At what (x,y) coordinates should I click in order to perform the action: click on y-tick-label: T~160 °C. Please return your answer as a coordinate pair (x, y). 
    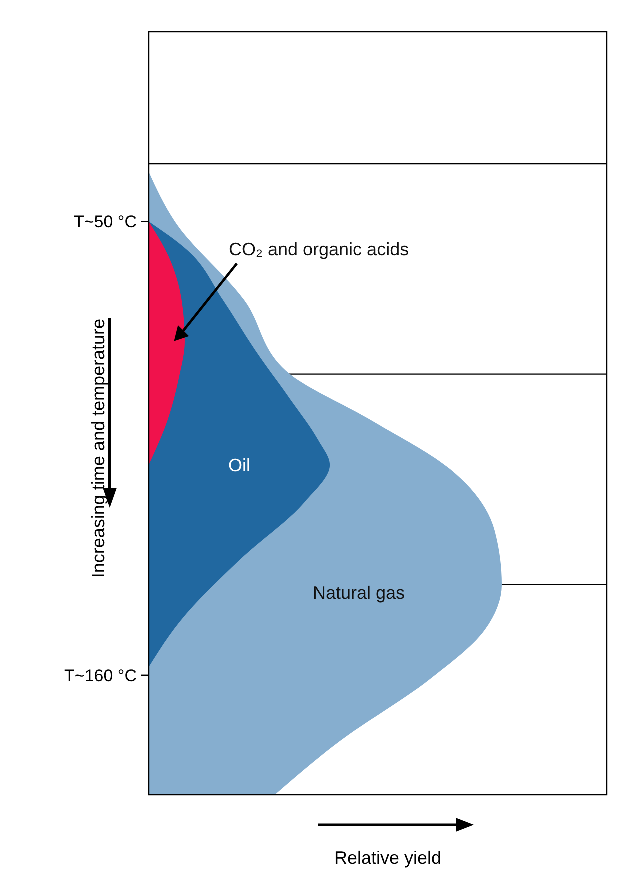
    Looking at the image, I should click on (100, 676).